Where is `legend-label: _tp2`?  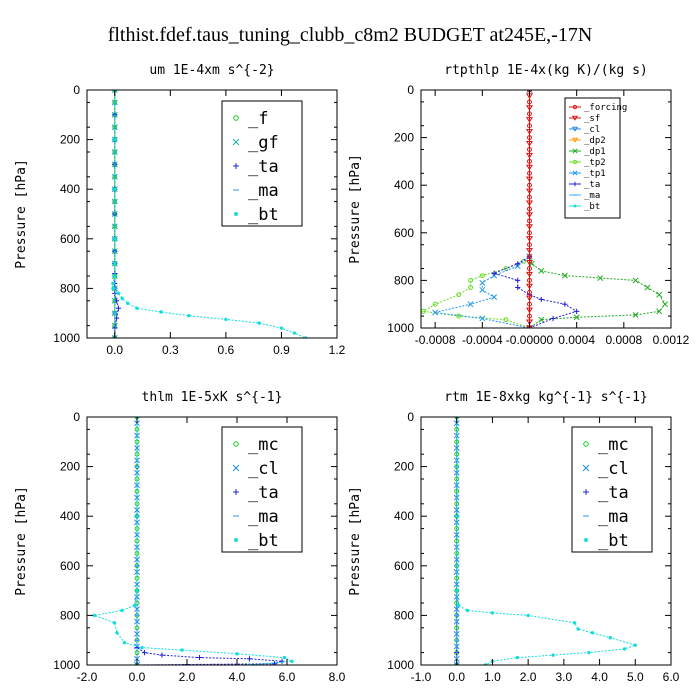 legend-label: _tp2 is located at coordinates (595, 163).